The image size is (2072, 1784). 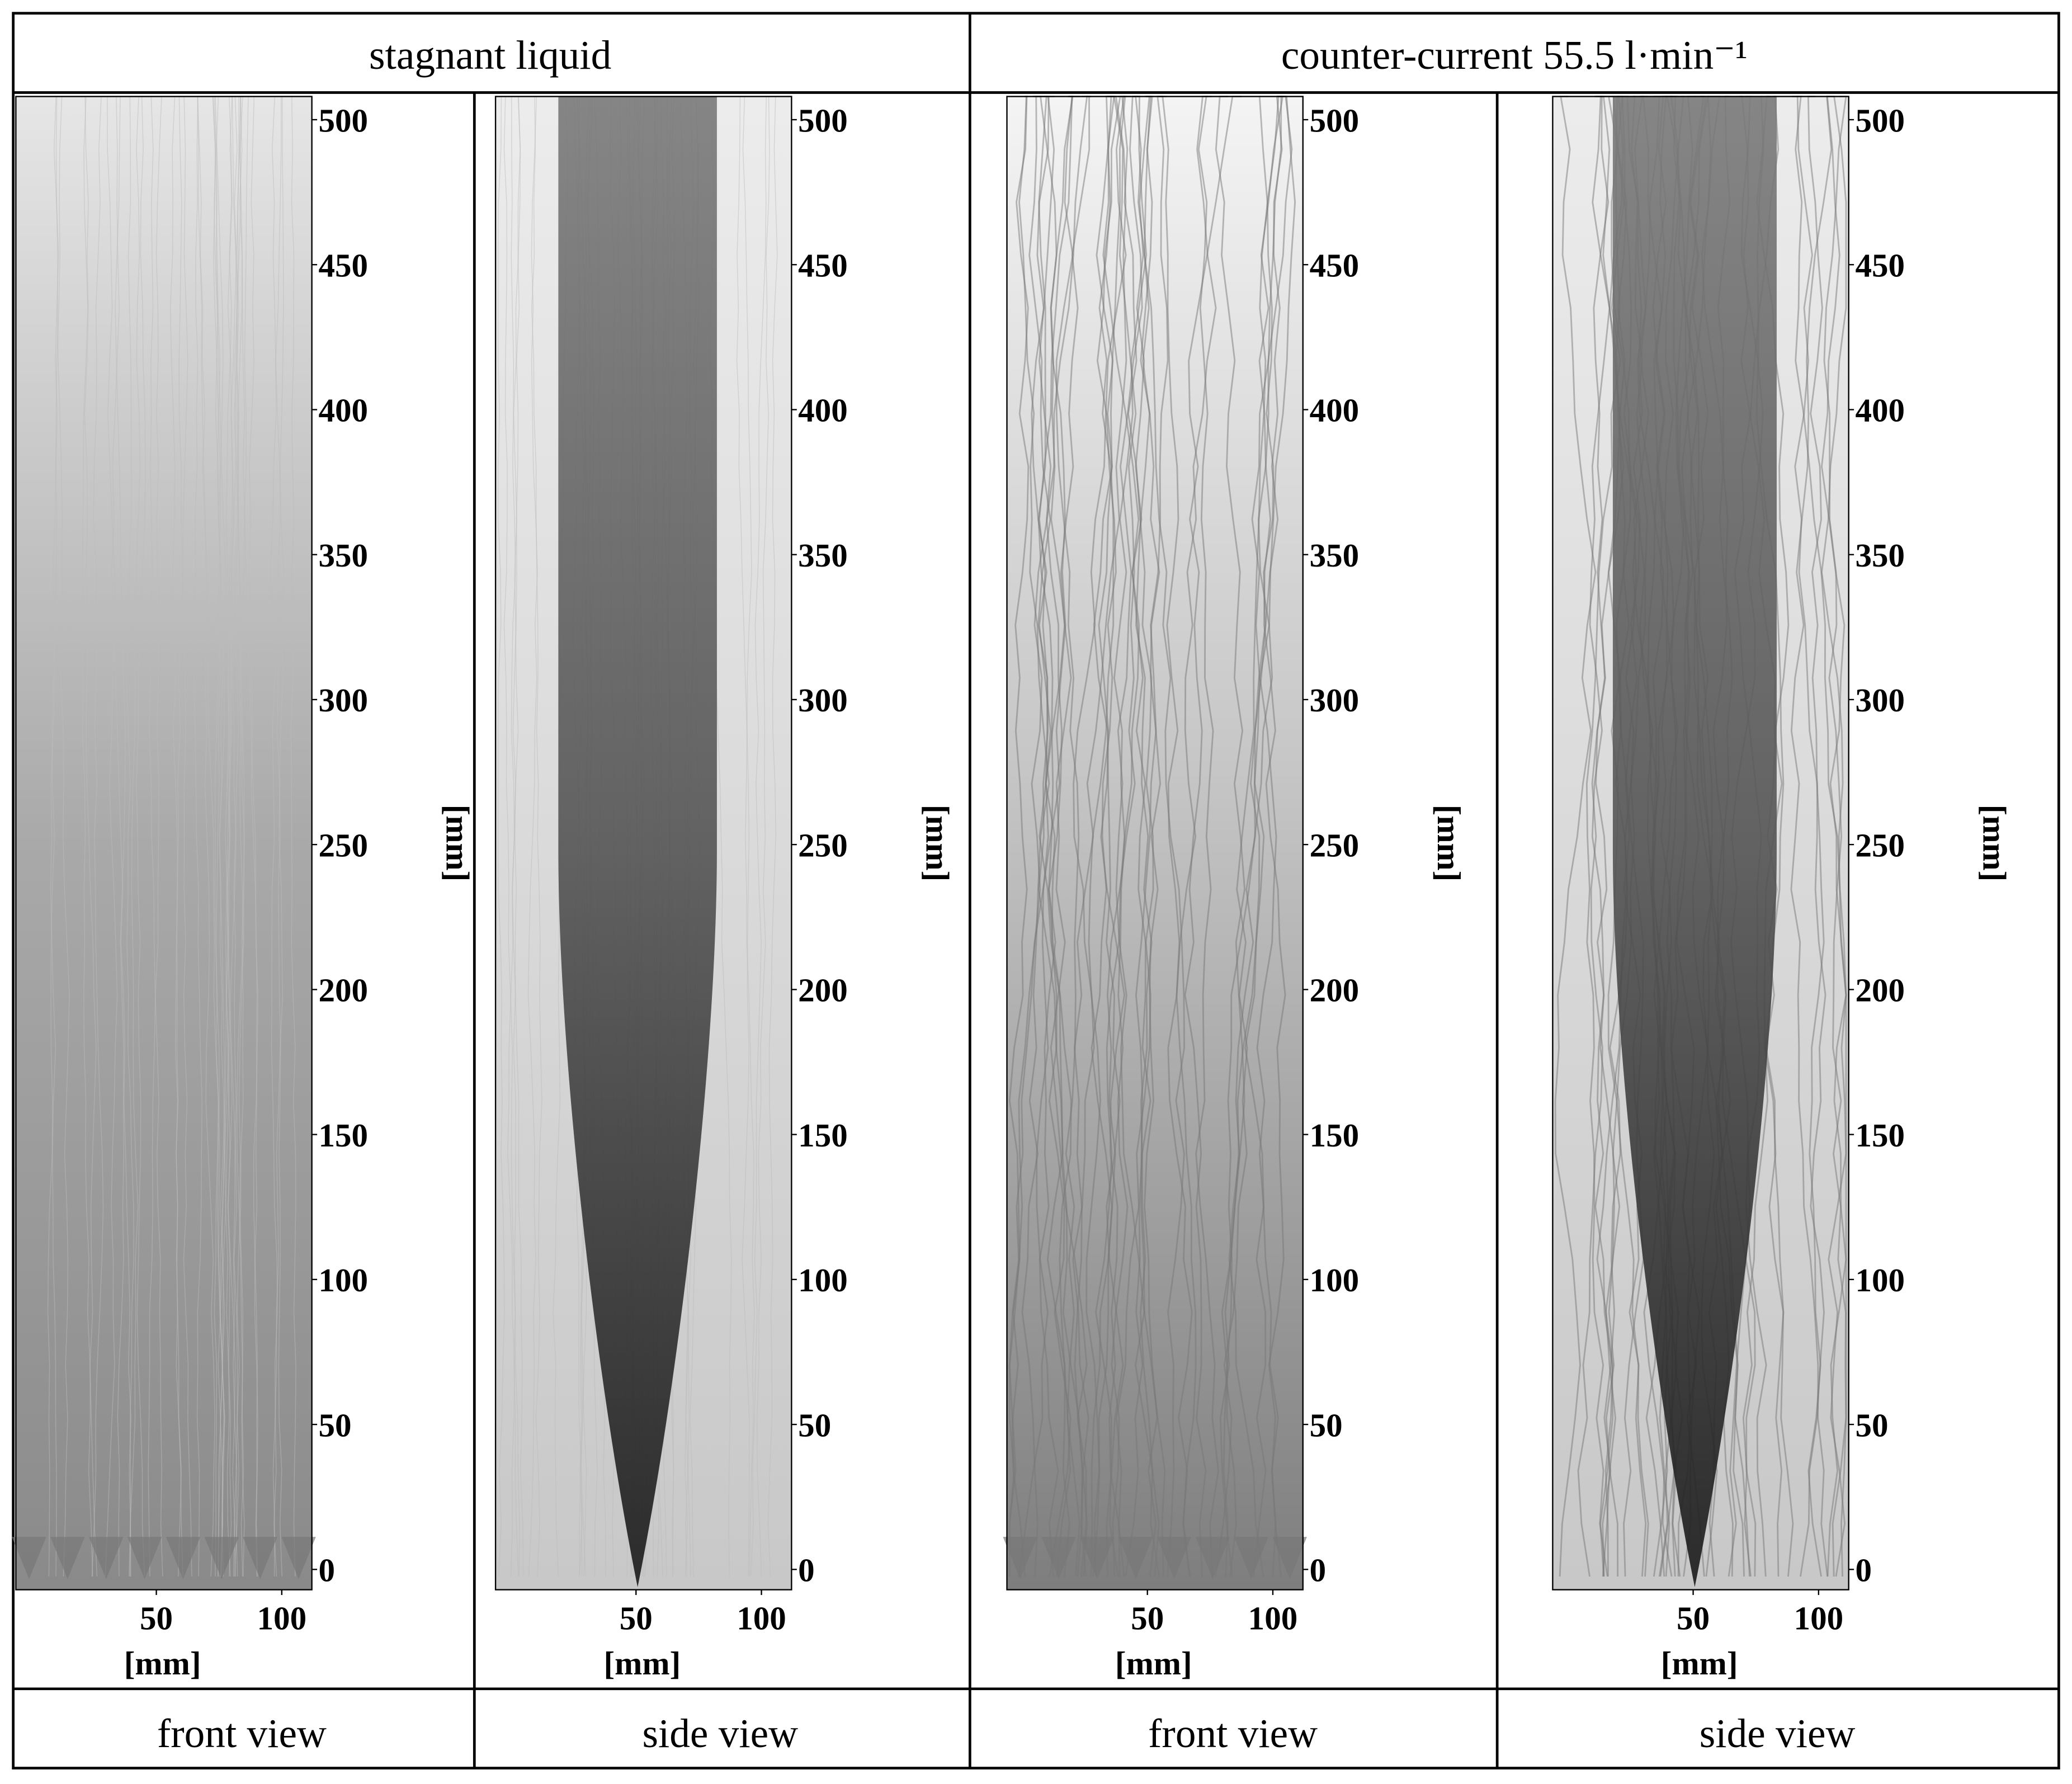 I want to click on bubble-plume, so click(x=637, y=841).